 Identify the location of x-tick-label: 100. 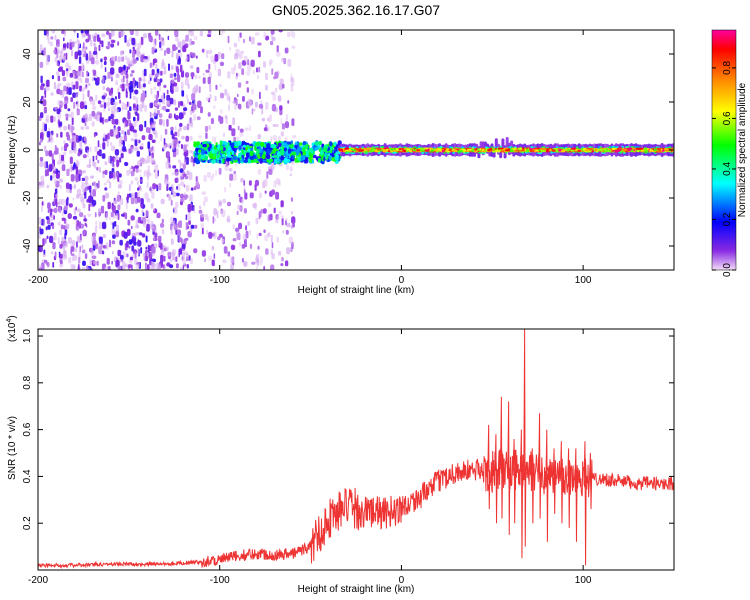
(583, 580).